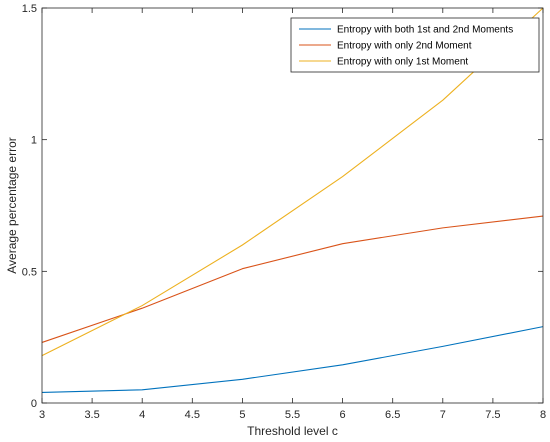 Image resolution: width=550 pixels, height=442 pixels. Describe the element at coordinates (42, 415) in the screenshot. I see `x-tick-label: 3` at that location.